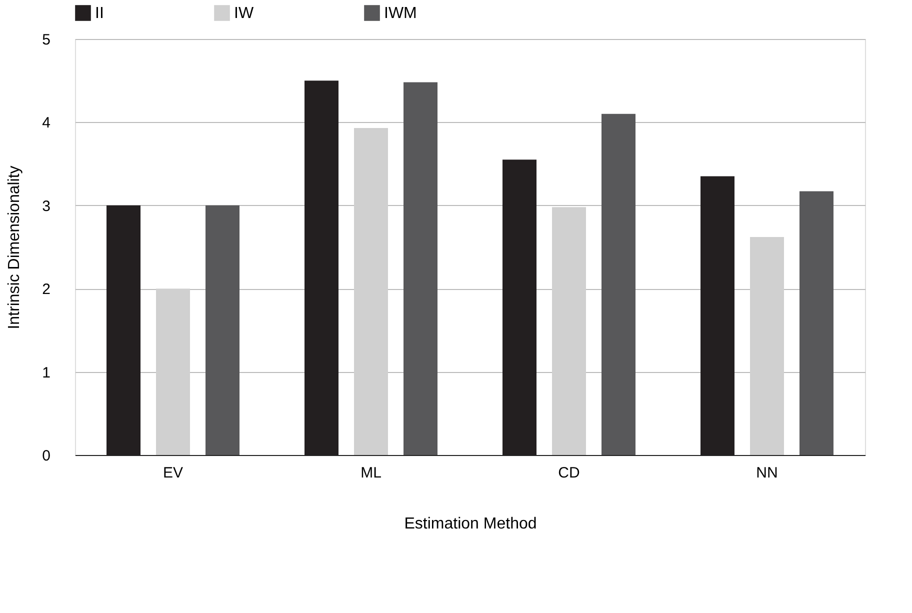  What do you see at coordinates (46, 373) in the screenshot?
I see `y-tick-label: 1` at bounding box center [46, 373].